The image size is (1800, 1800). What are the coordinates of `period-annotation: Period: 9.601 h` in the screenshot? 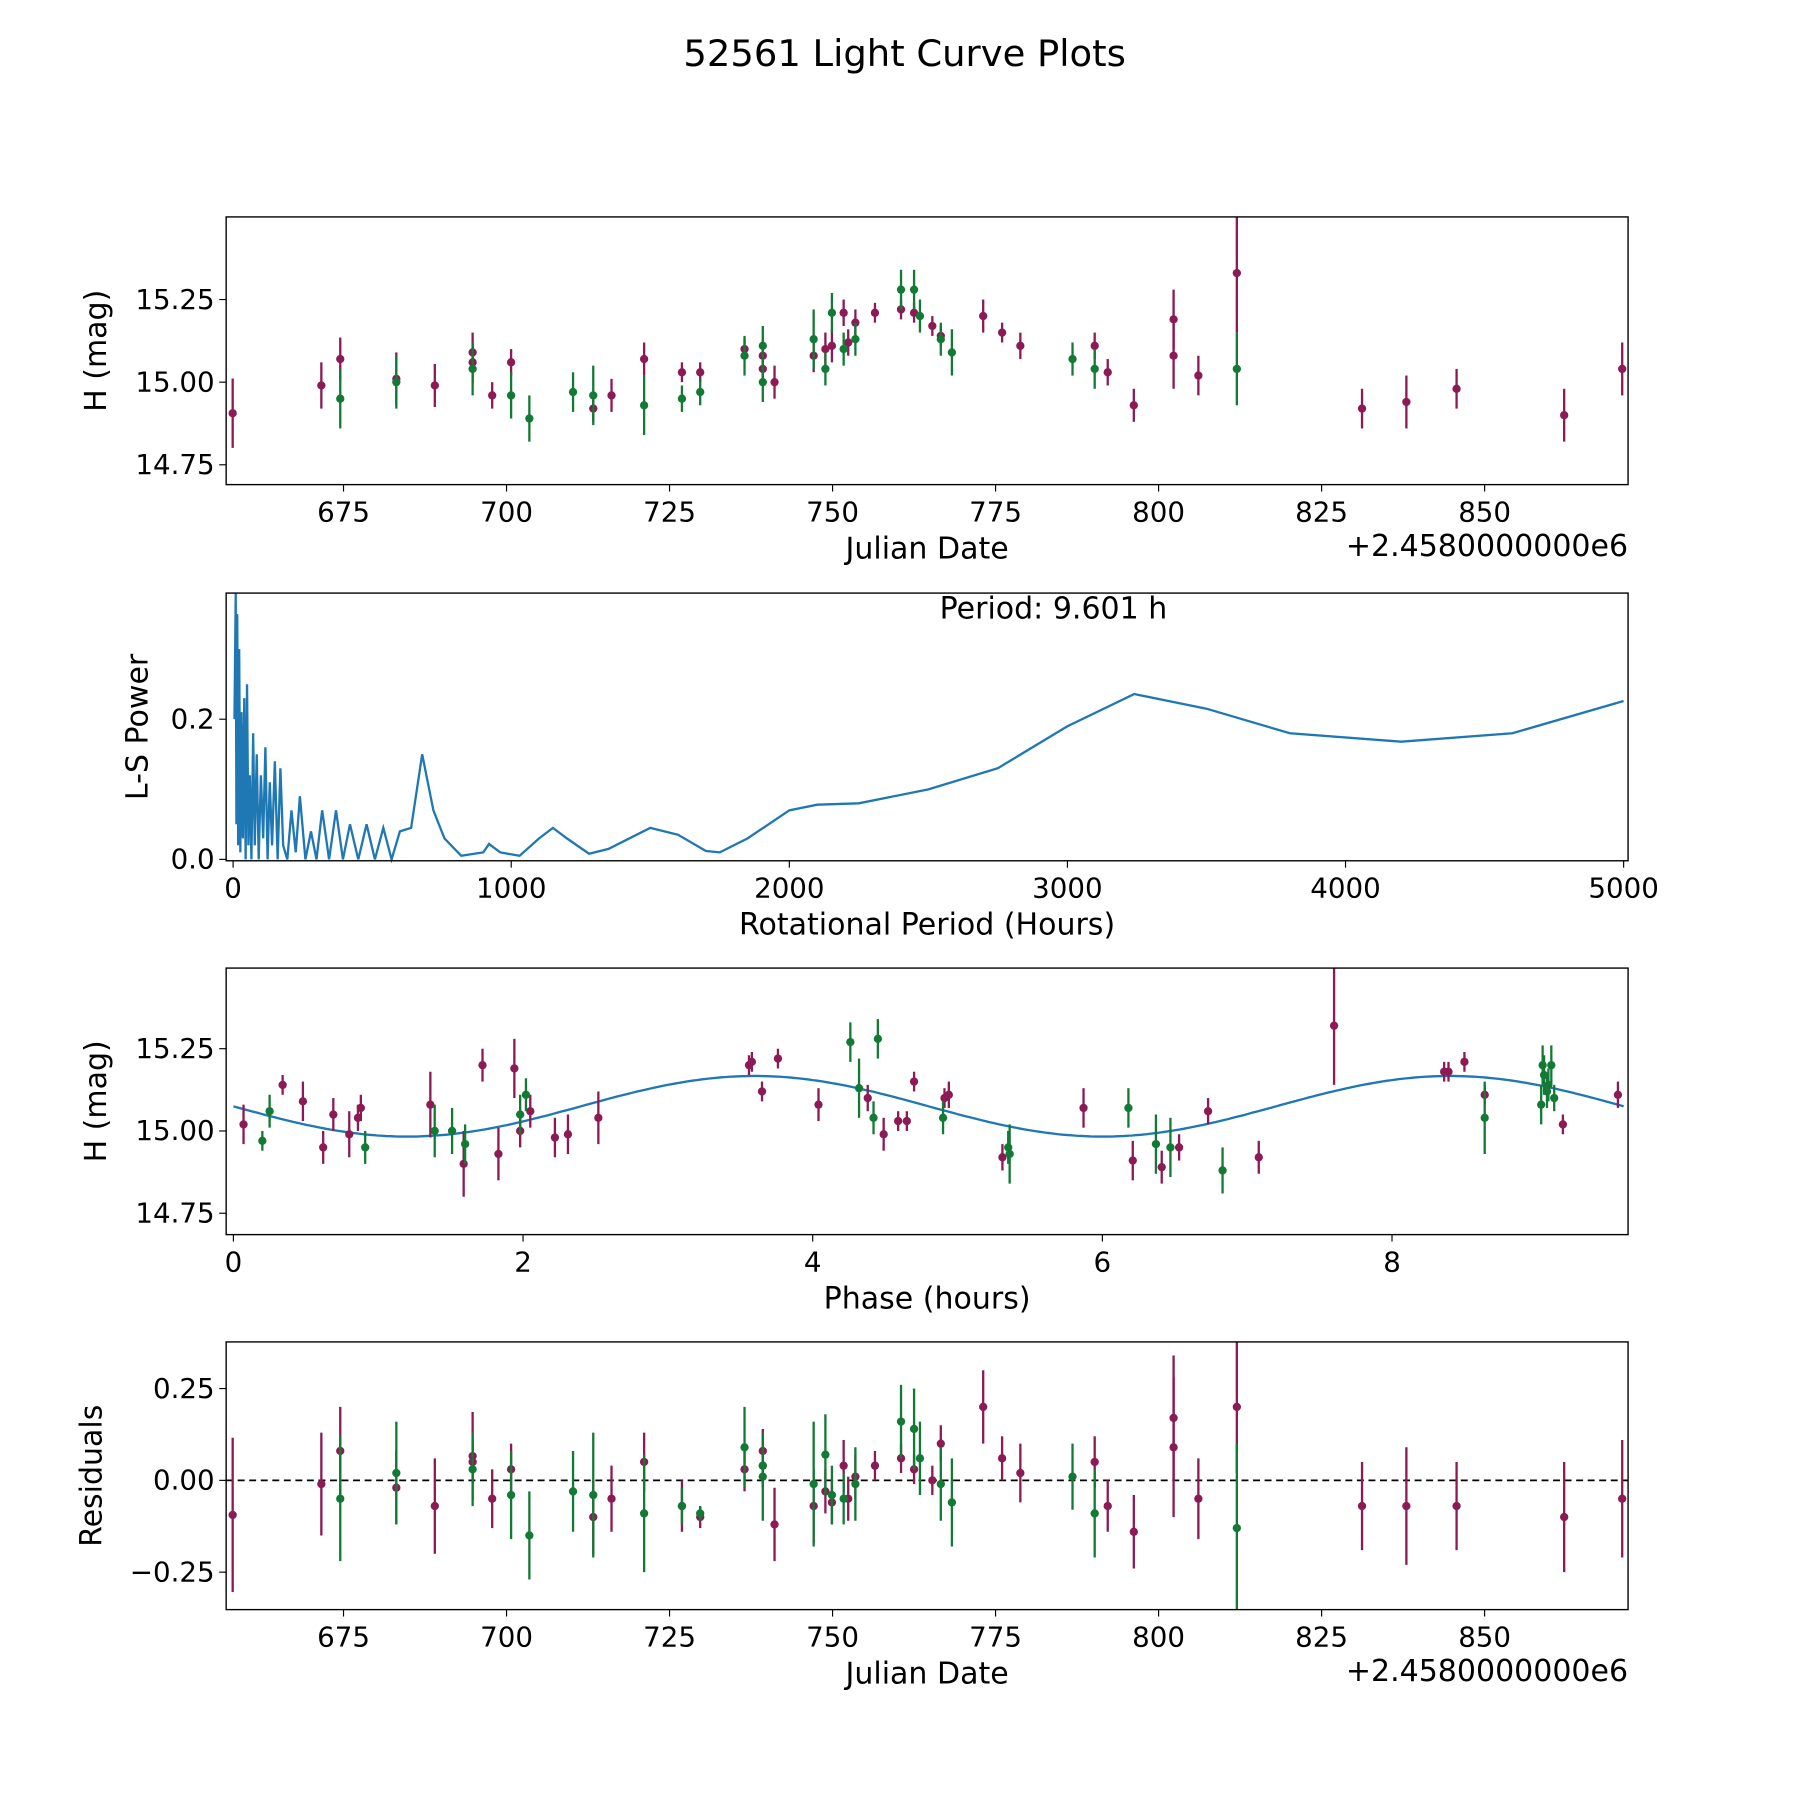 It's located at (1054, 608).